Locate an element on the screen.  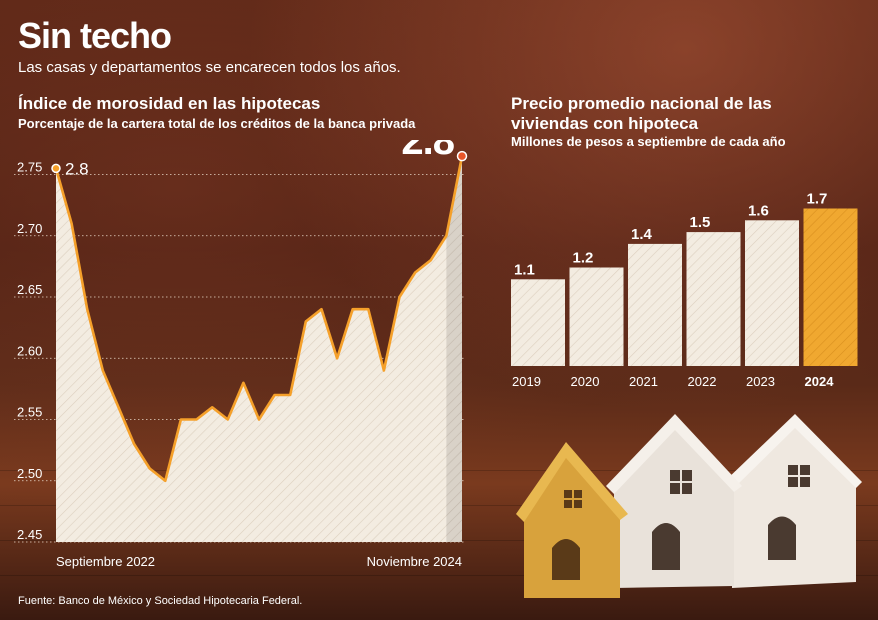
end-value-label: 2.8 is located at coordinates (427, 151).